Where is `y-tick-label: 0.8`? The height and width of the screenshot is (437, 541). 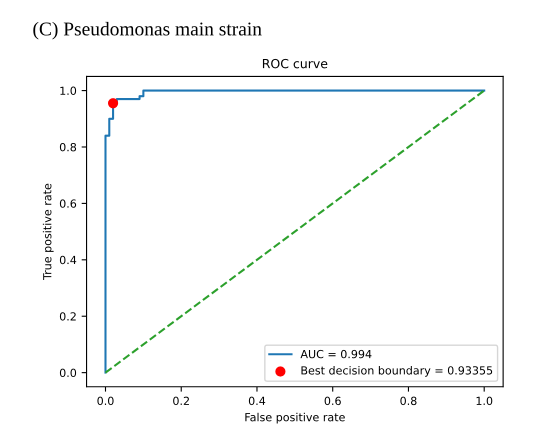
y-tick-label: 0.8 is located at coordinates (68, 147).